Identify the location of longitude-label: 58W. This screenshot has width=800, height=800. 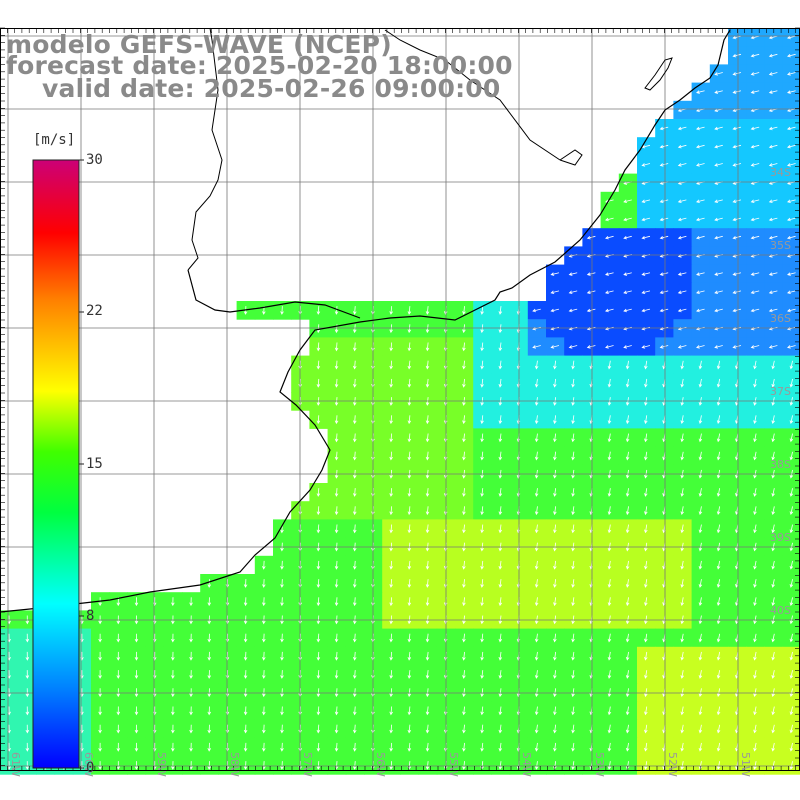
(234, 764).